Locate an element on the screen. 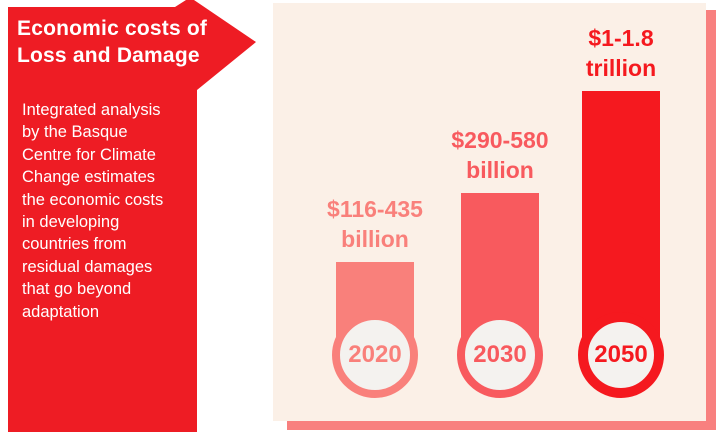  value-label-2020: $116-435 billion is located at coordinates (375, 224).